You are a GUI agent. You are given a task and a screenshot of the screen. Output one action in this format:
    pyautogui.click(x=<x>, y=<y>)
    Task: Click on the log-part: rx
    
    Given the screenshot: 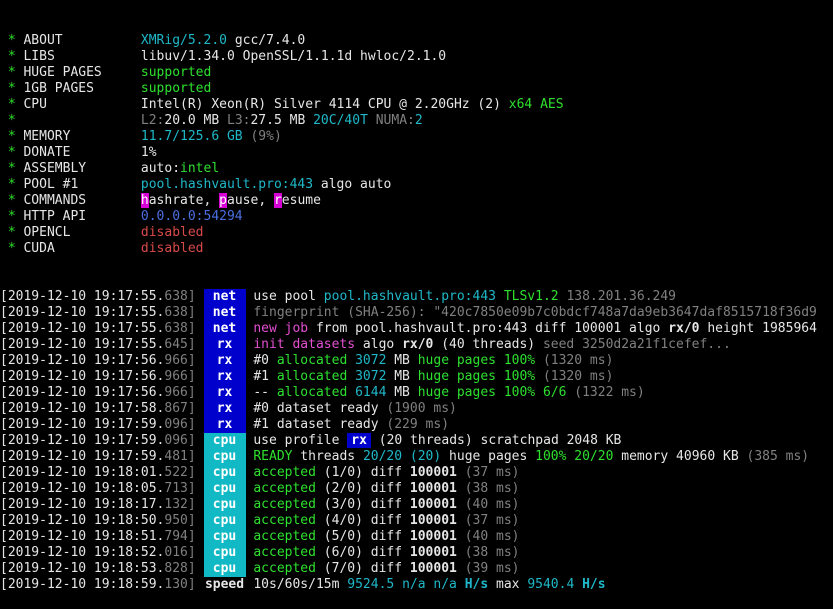 What is the action you would take?
    pyautogui.click(x=359, y=440)
    